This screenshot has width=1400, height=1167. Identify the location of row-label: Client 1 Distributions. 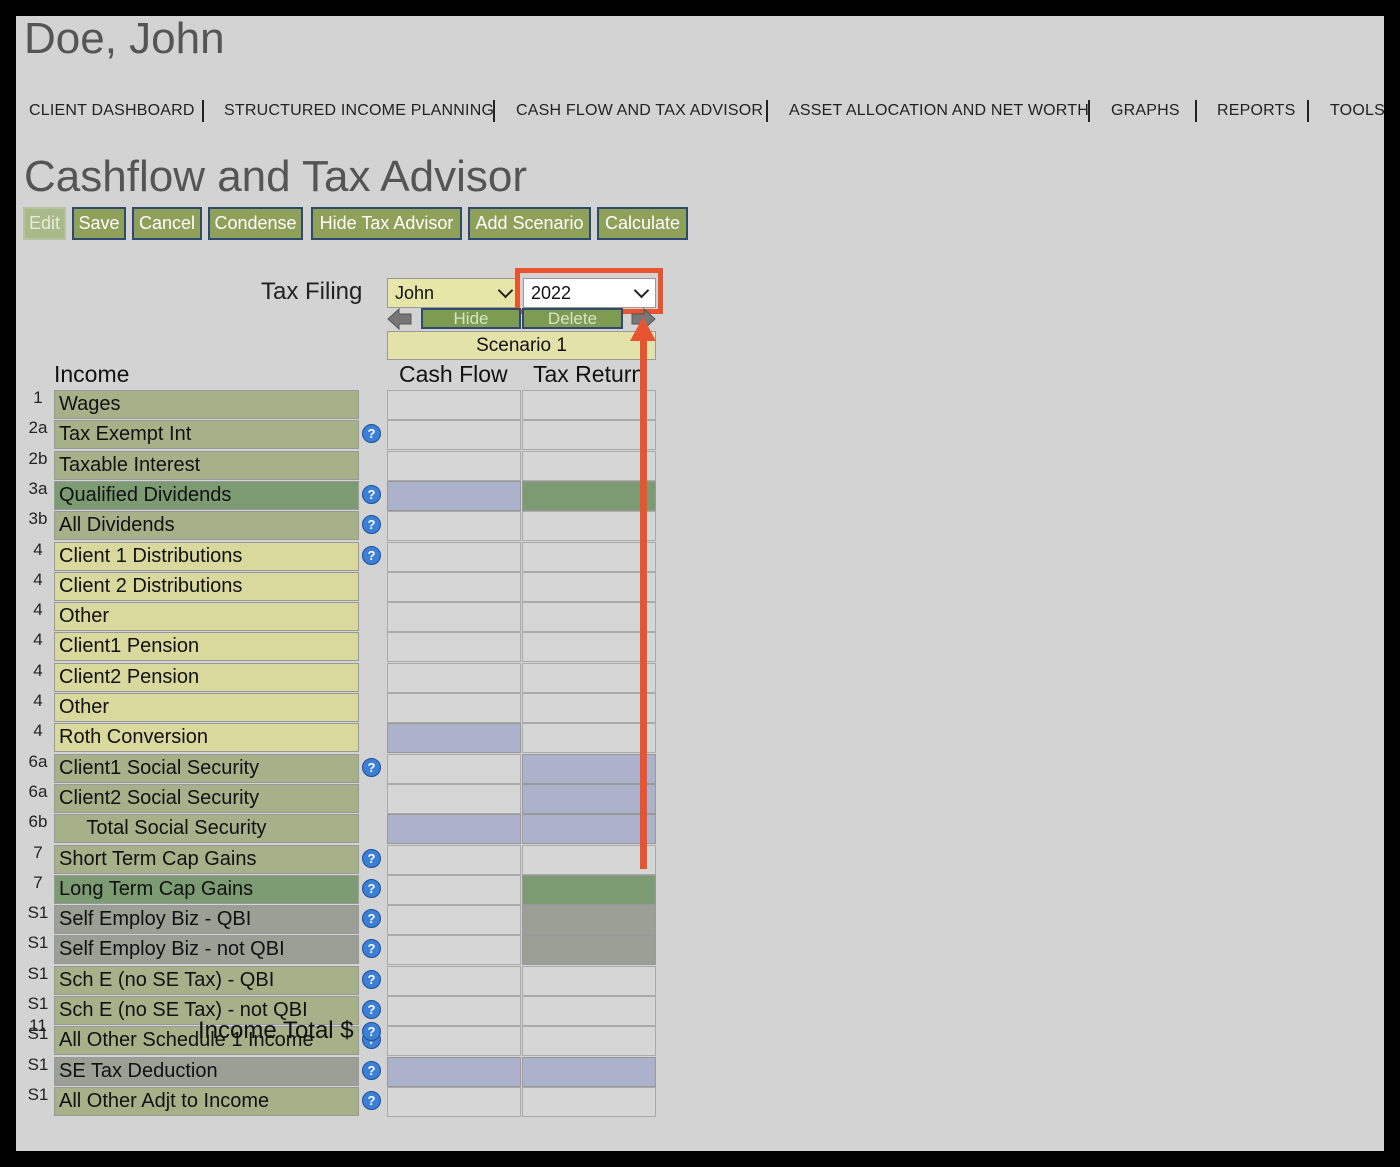
(206, 556).